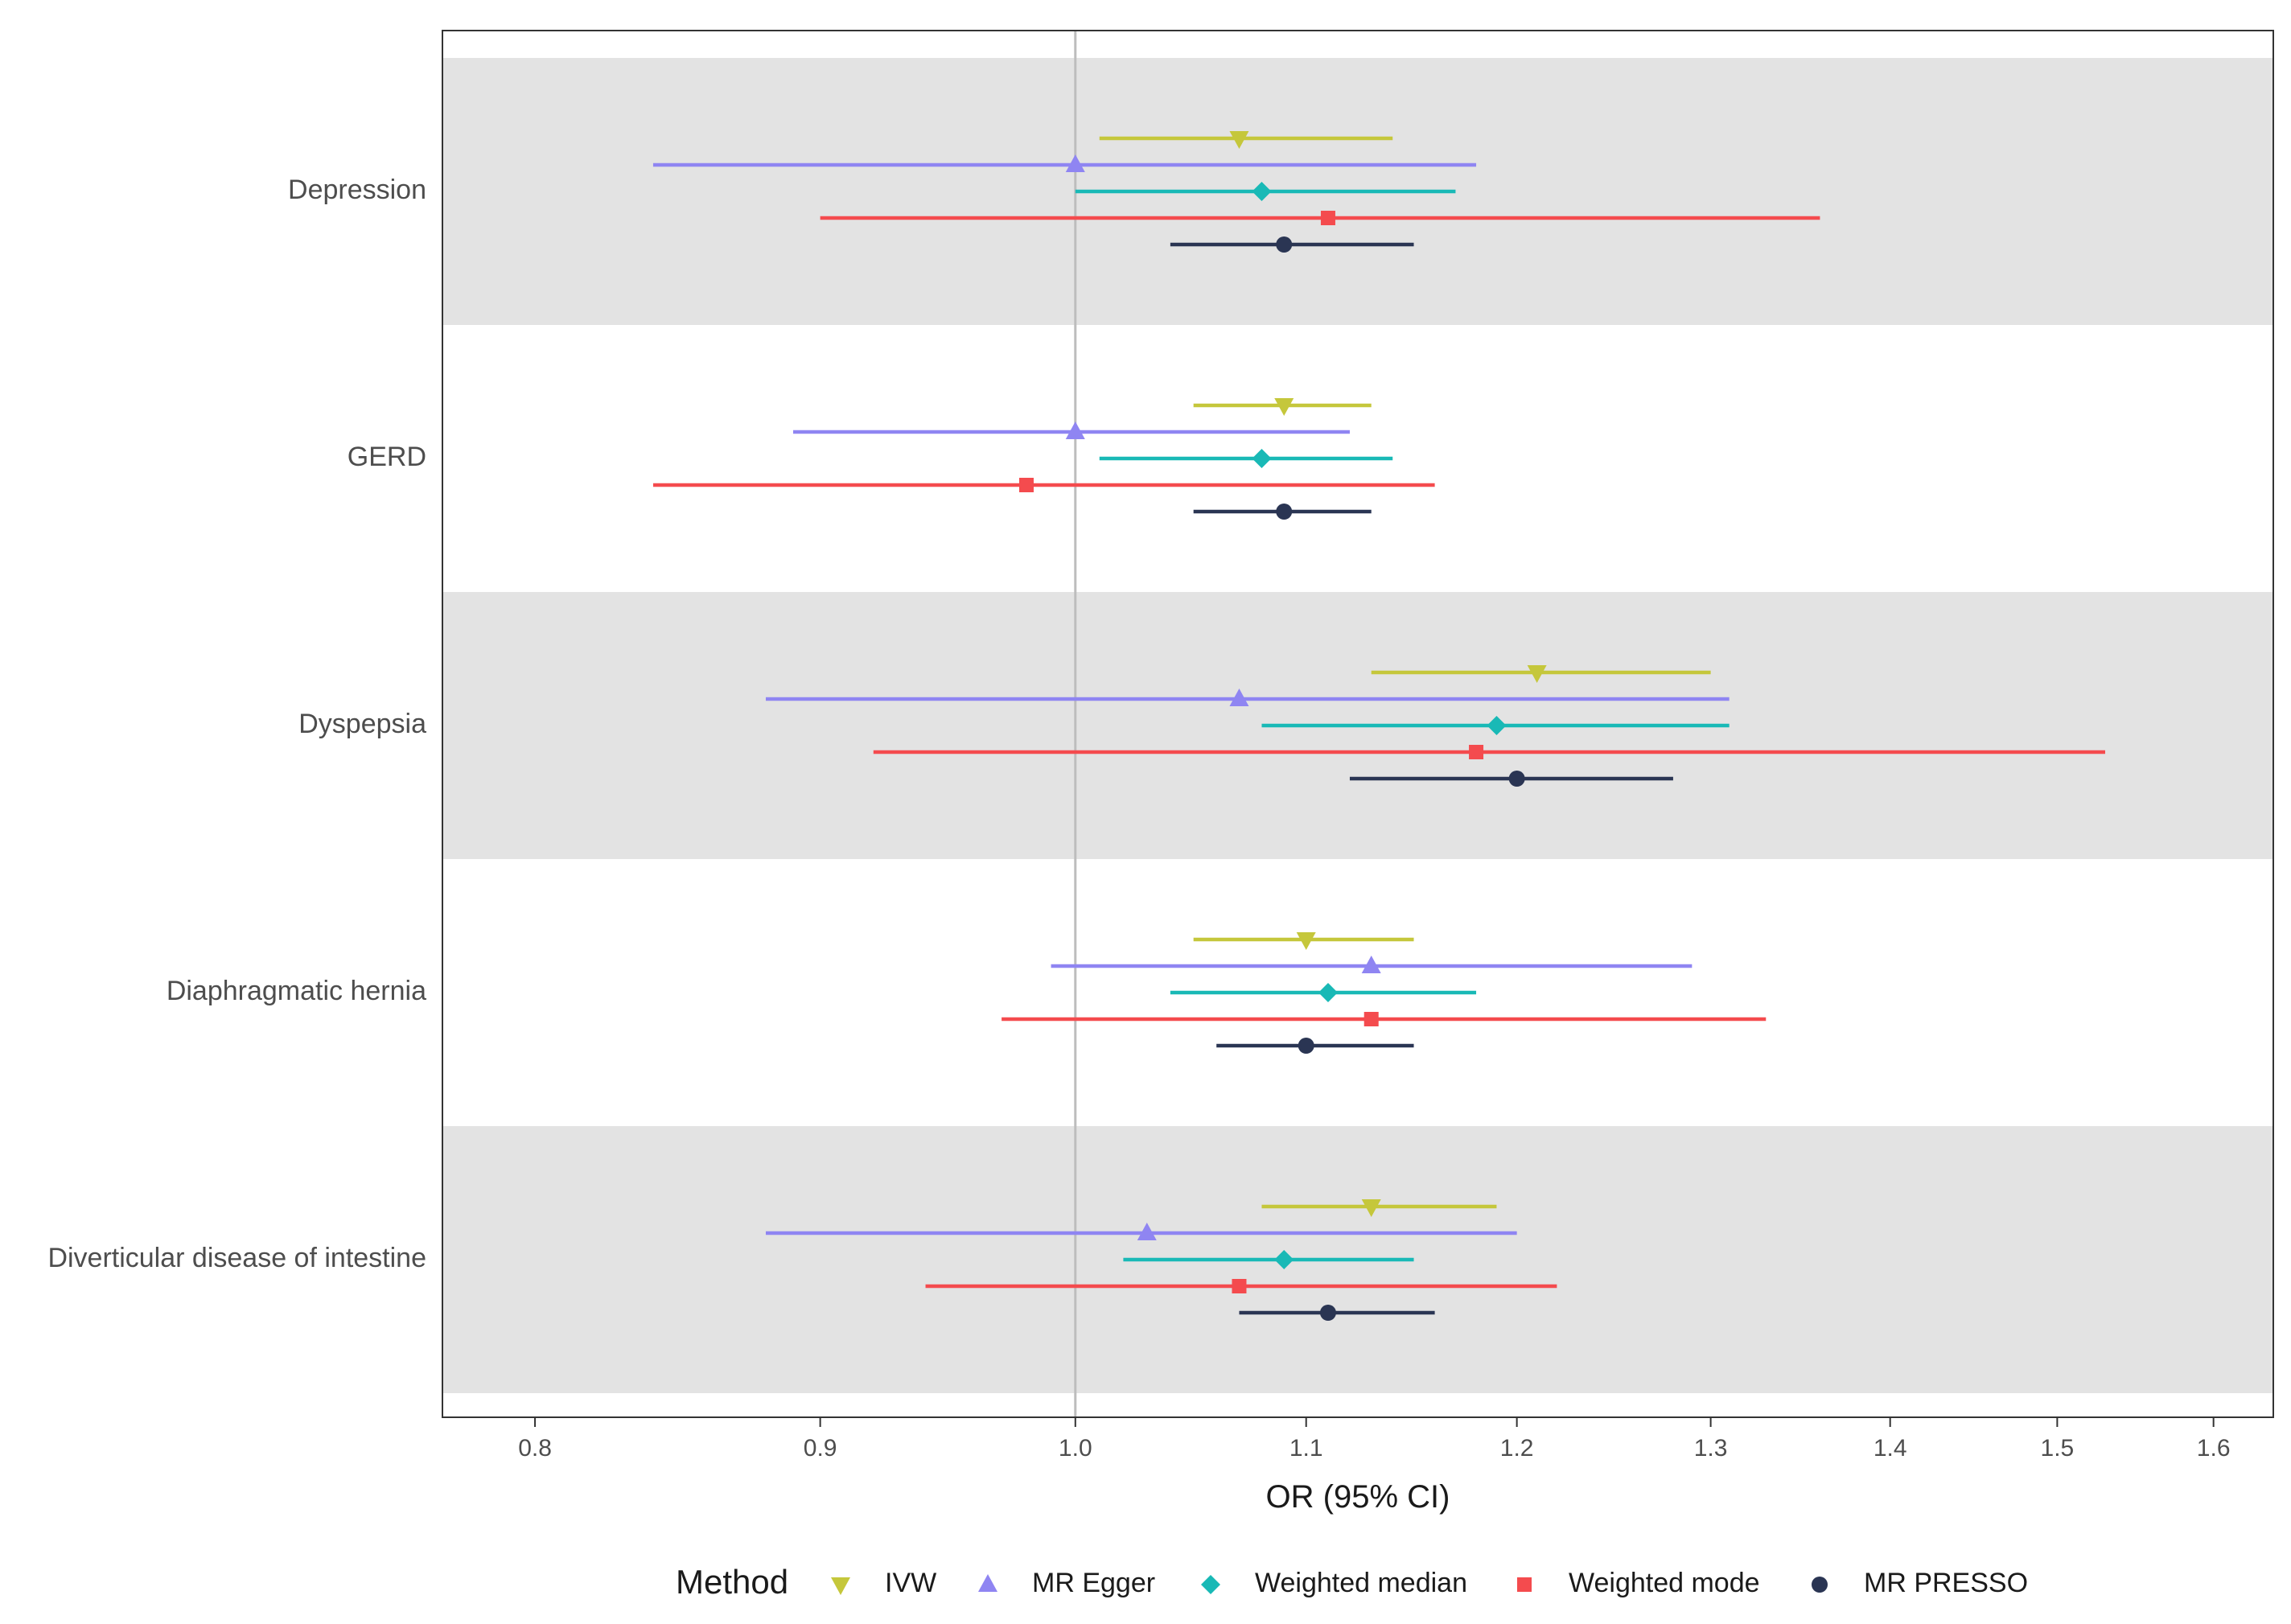 Image resolution: width=2291 pixels, height=1624 pixels. What do you see at coordinates (1664, 1583) in the screenshot?
I see `legend-label-weighted-mode: Weighted mode` at bounding box center [1664, 1583].